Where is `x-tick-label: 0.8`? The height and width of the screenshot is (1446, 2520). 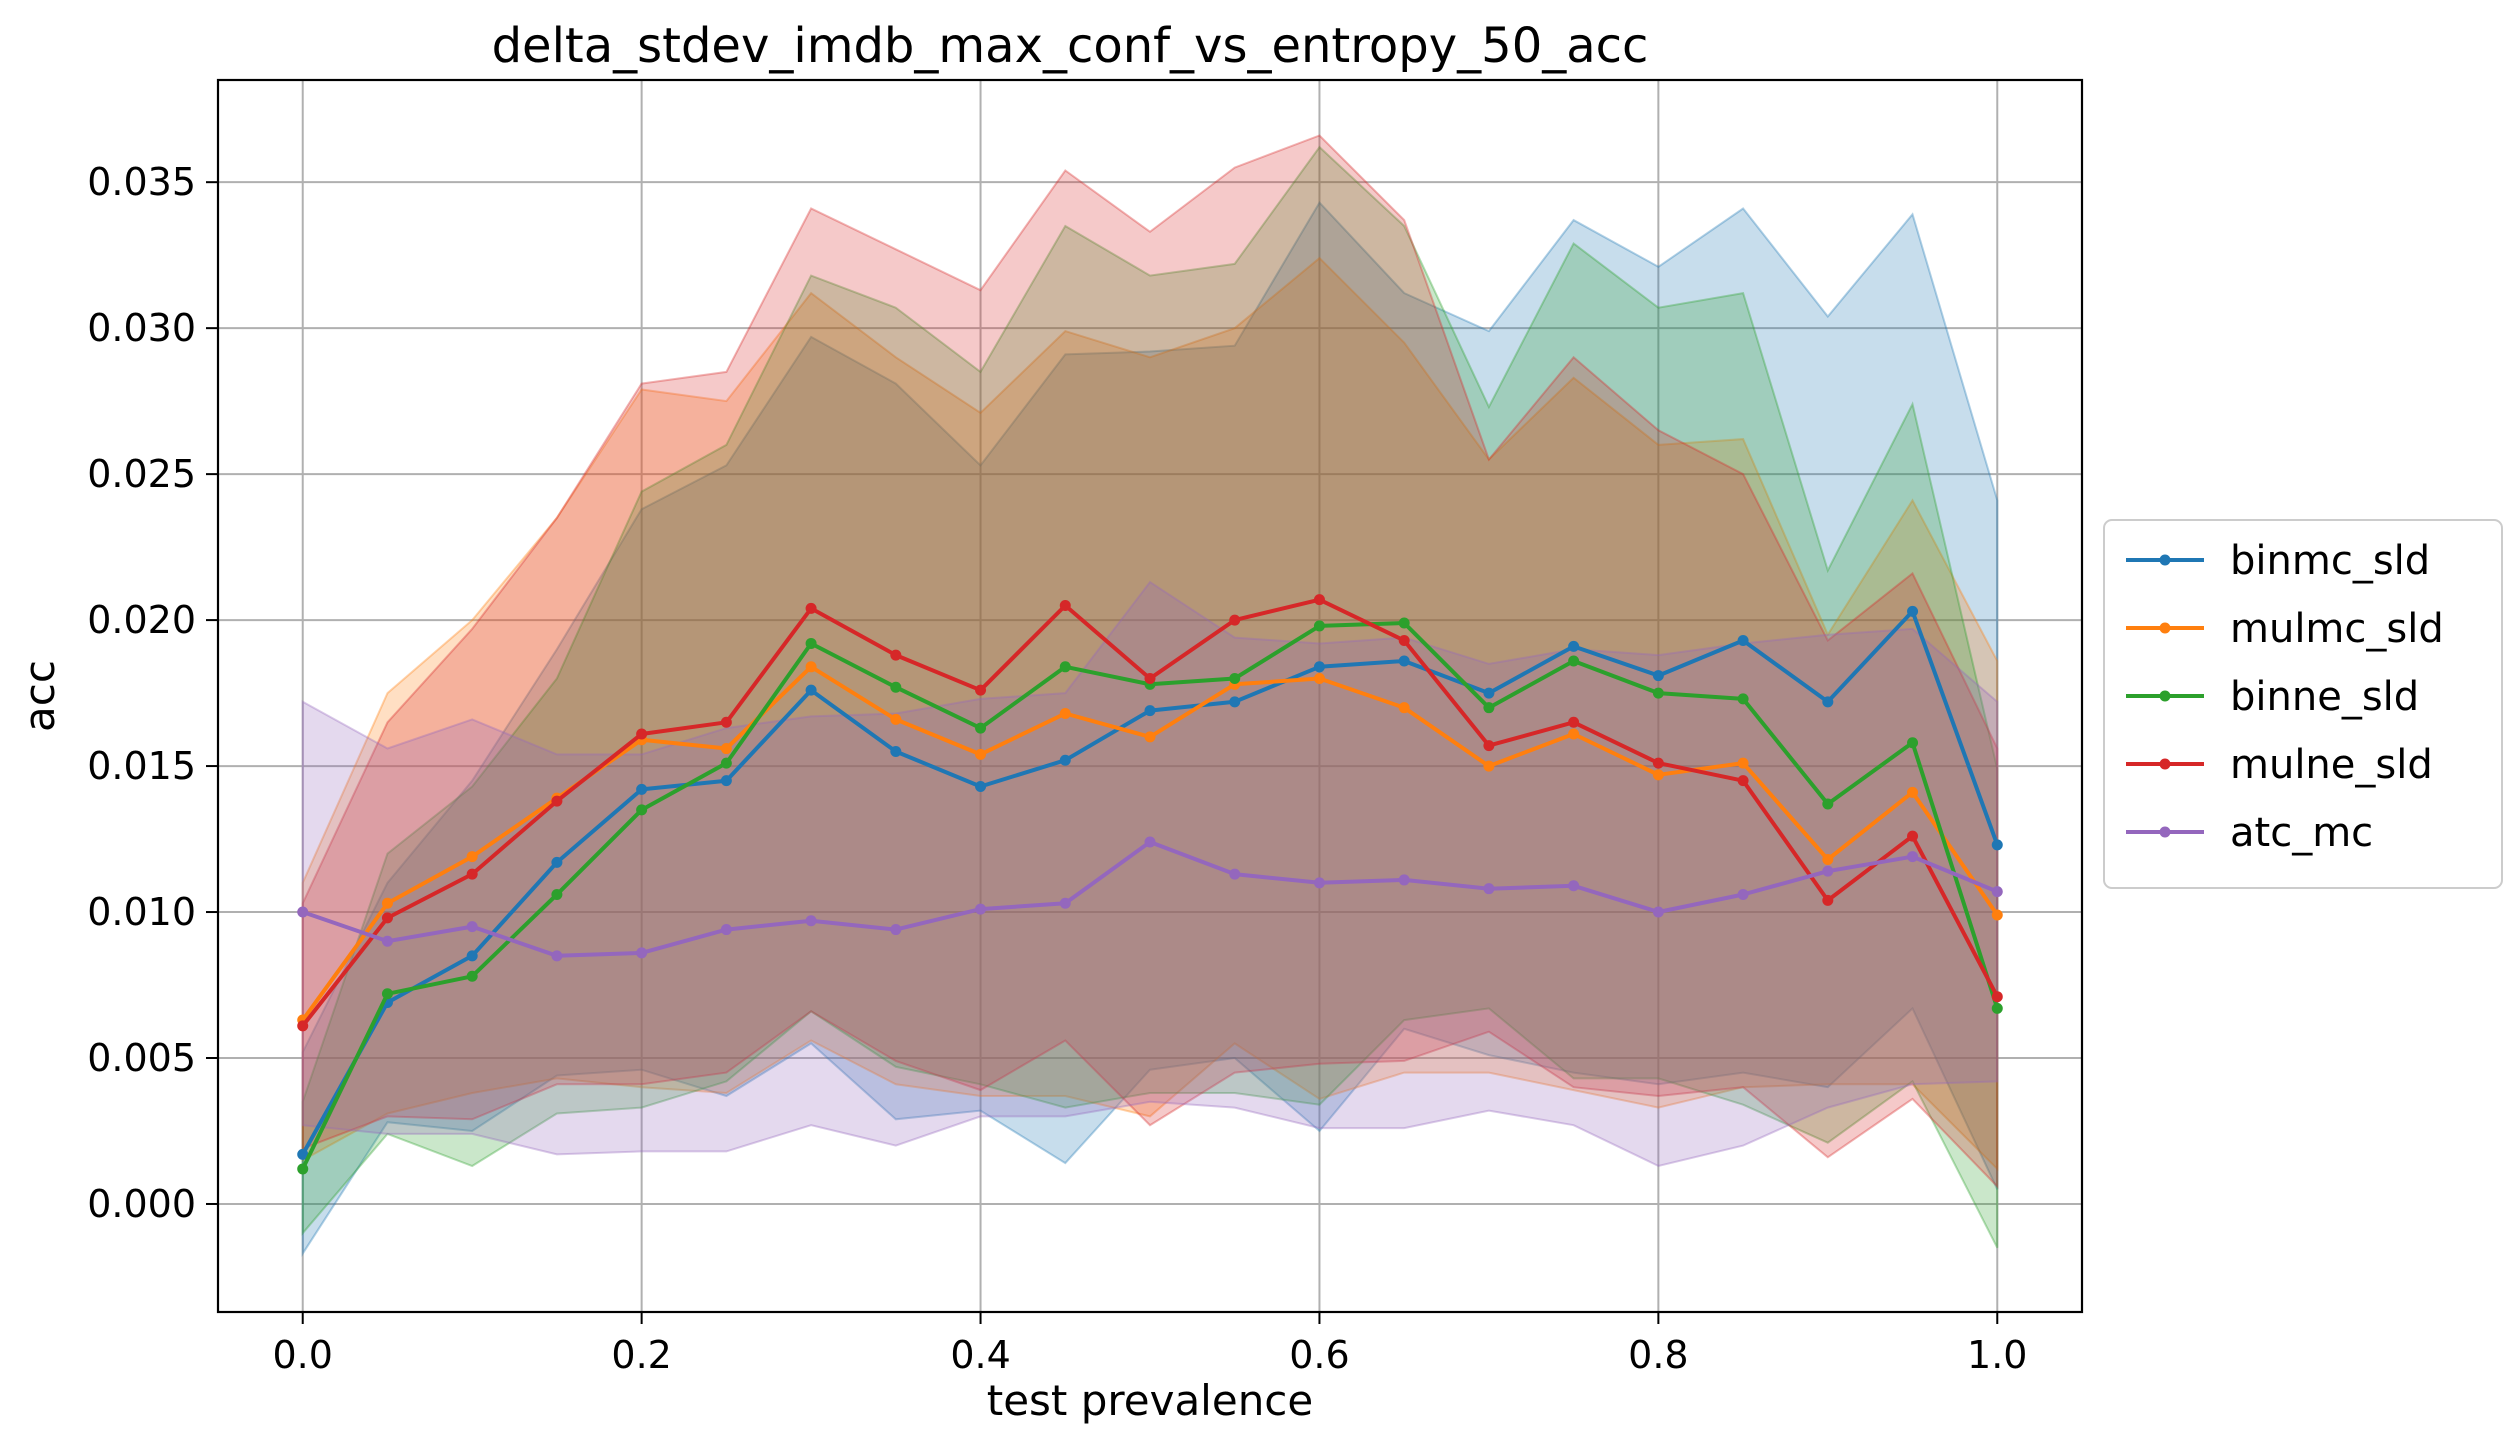
x-tick-label: 0.8 is located at coordinates (1658, 1355).